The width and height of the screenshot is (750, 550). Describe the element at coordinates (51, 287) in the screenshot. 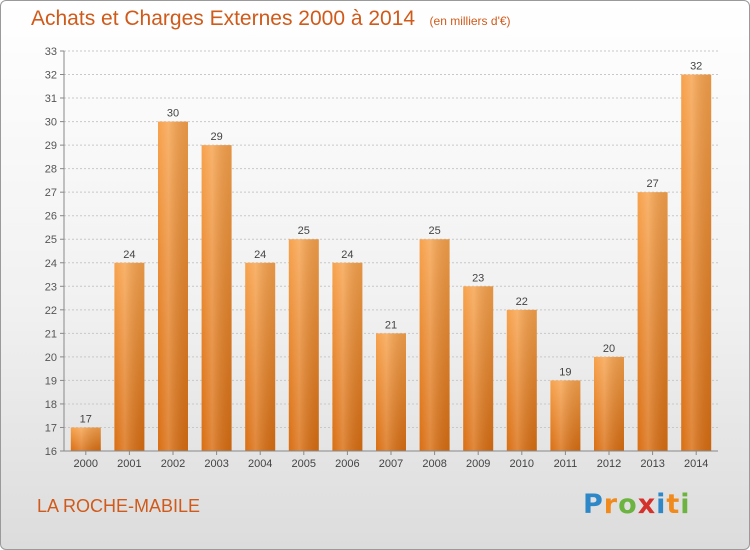

I see `y-tick-label: 23` at that location.